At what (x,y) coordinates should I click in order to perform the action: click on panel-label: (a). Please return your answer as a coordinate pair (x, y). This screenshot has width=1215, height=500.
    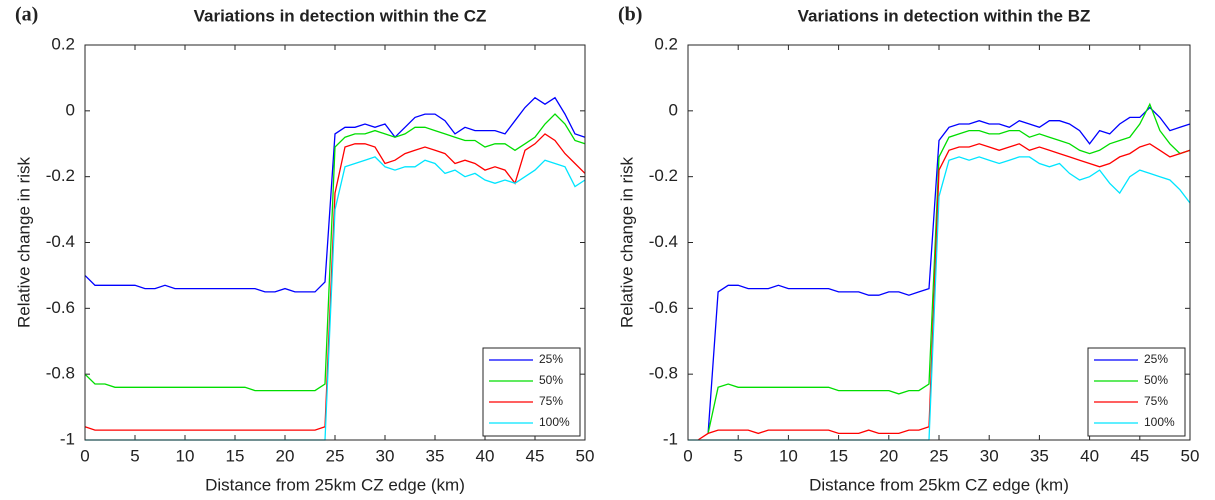
    Looking at the image, I should click on (26, 15).